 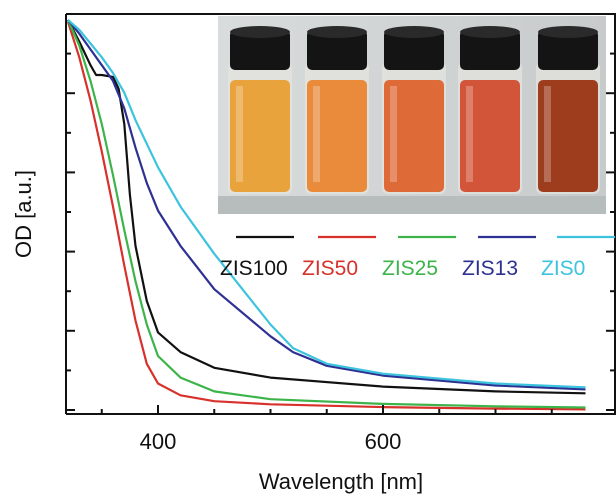 What do you see at coordinates (383, 441) in the screenshot?
I see `x-tick-label-600: 600` at bounding box center [383, 441].